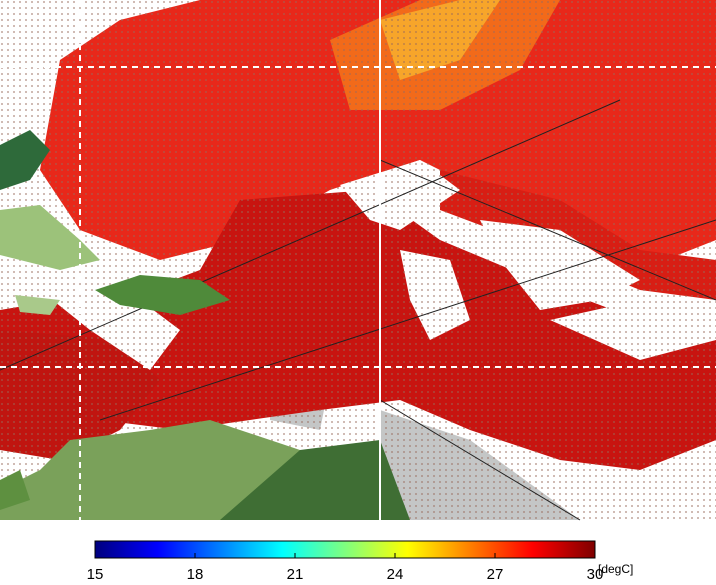  I want to click on tick-label: 27, so click(495, 574).